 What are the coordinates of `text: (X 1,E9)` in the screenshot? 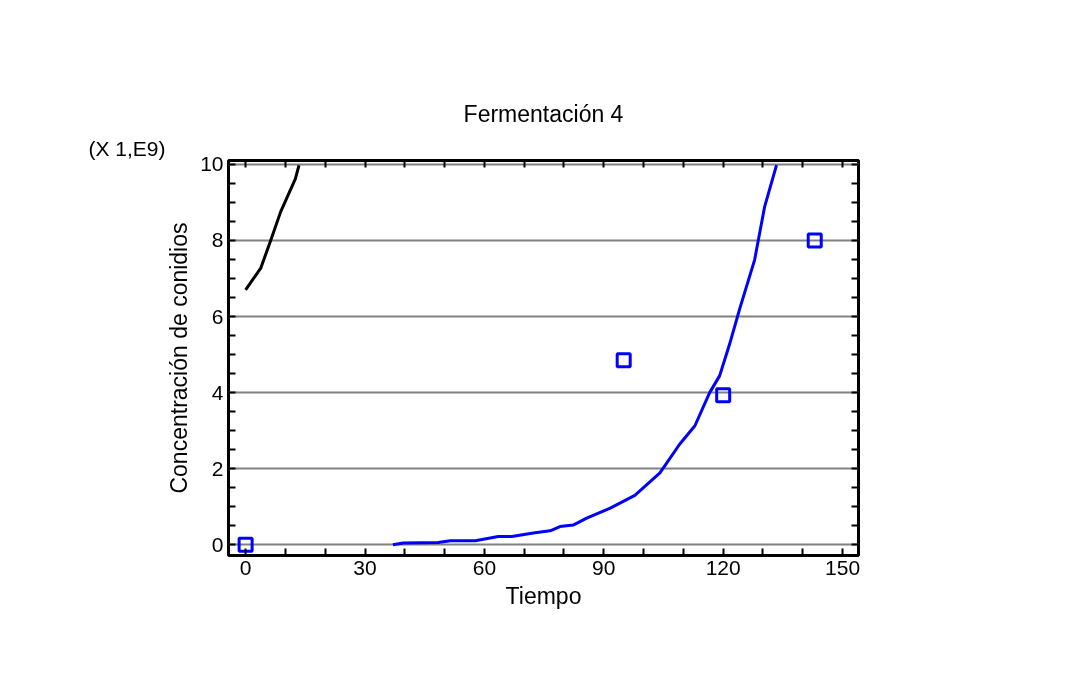 It's located at (127, 148).